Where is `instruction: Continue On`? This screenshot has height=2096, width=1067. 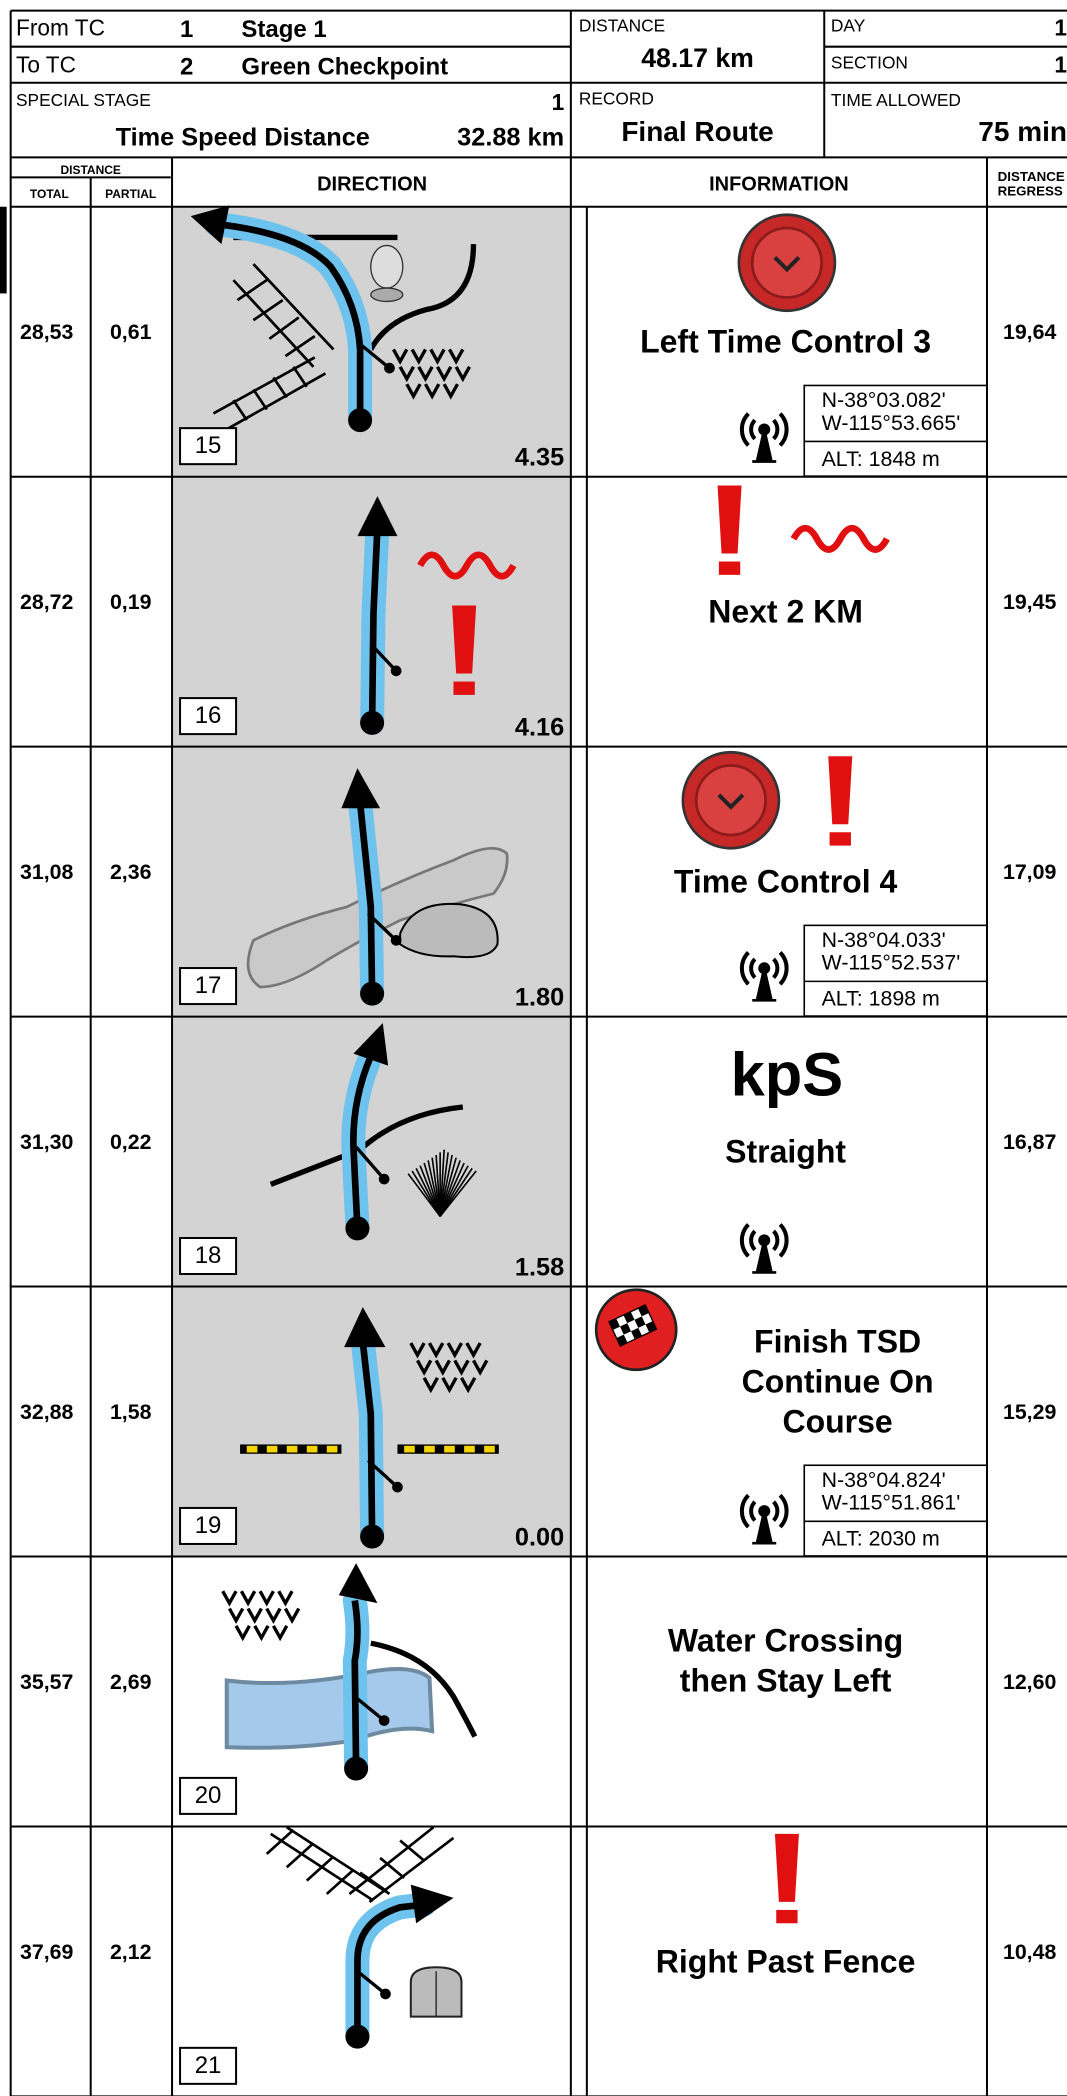
instruction: Continue On is located at coordinates (838, 1381).